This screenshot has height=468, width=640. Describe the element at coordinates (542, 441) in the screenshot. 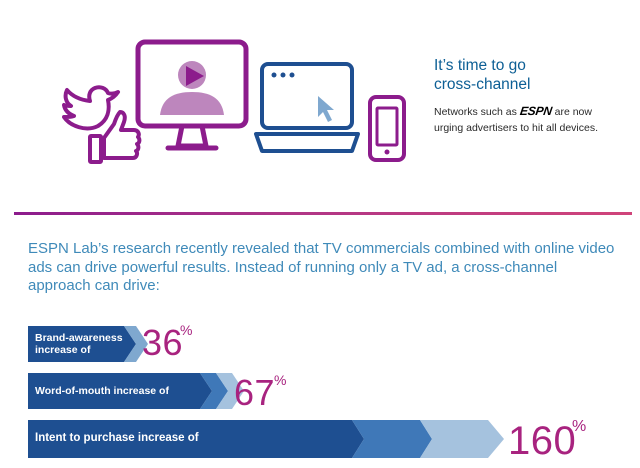

I see `stat-intent-to-purchase-value: 160` at that location.